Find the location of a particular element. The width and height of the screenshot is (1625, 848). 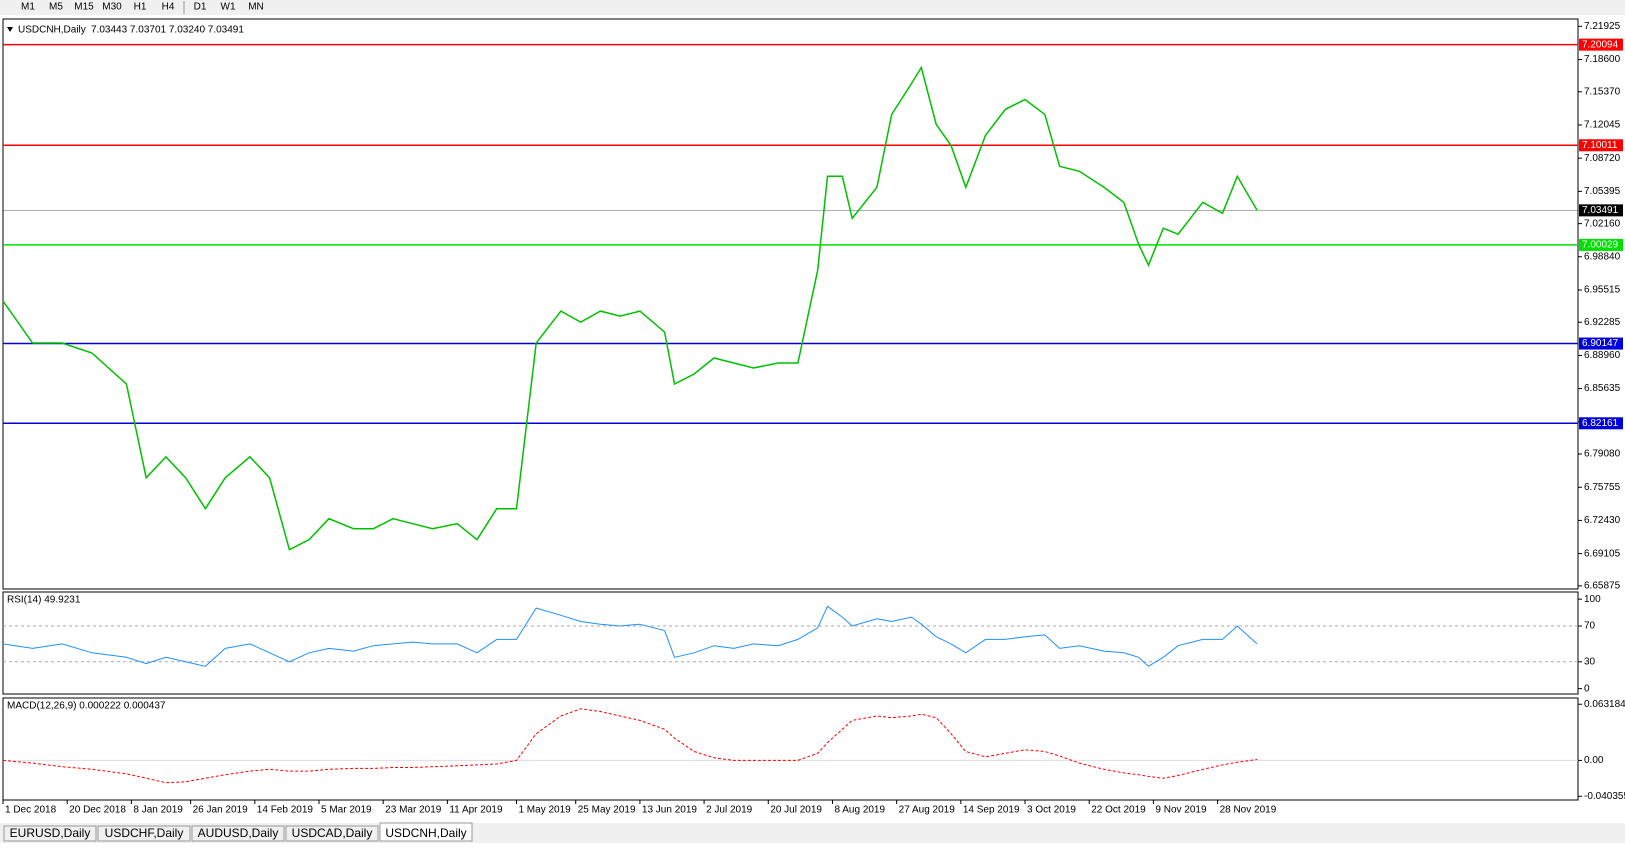

y-tick-label: 6.65875 is located at coordinates (1602, 585).